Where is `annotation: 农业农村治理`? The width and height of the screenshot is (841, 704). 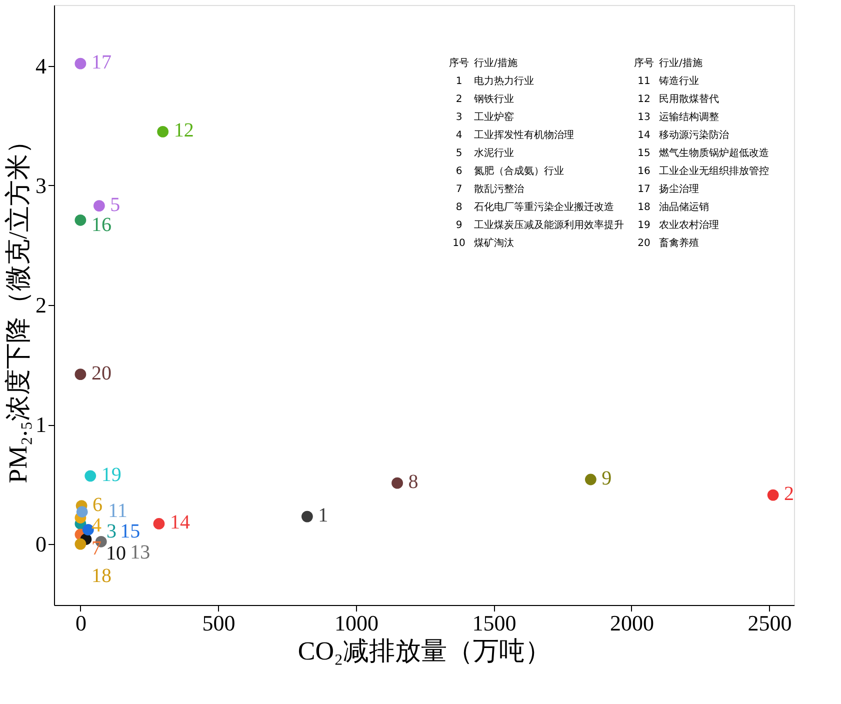 annotation: 农业农村治理 is located at coordinates (689, 225).